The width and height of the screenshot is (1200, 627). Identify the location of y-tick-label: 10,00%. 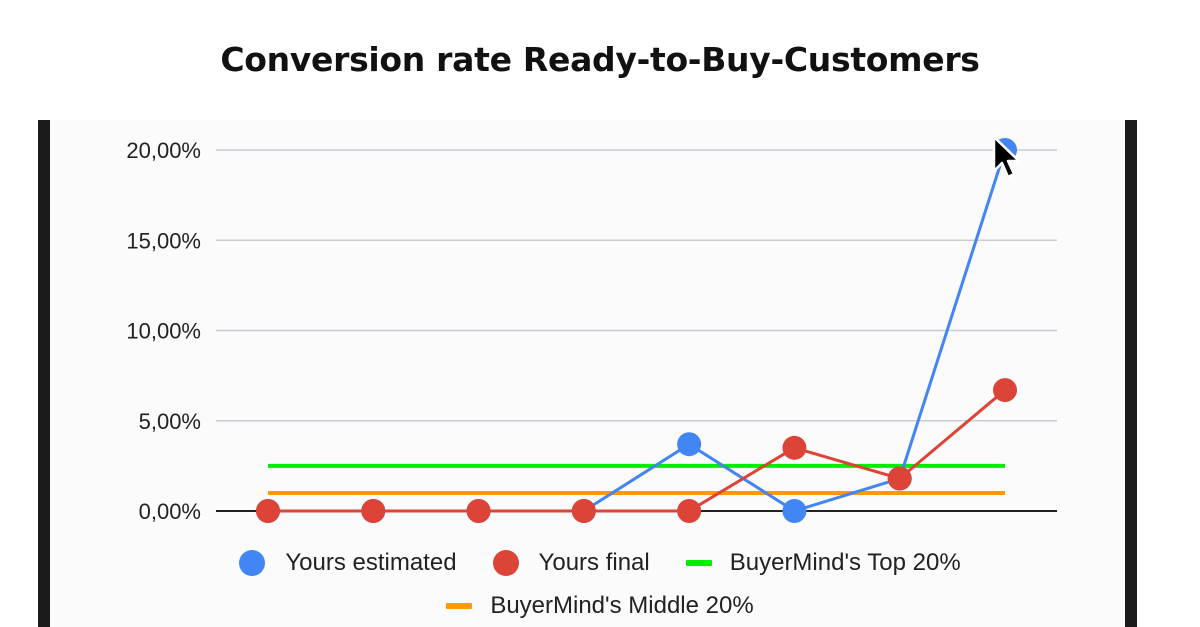
(163, 331).